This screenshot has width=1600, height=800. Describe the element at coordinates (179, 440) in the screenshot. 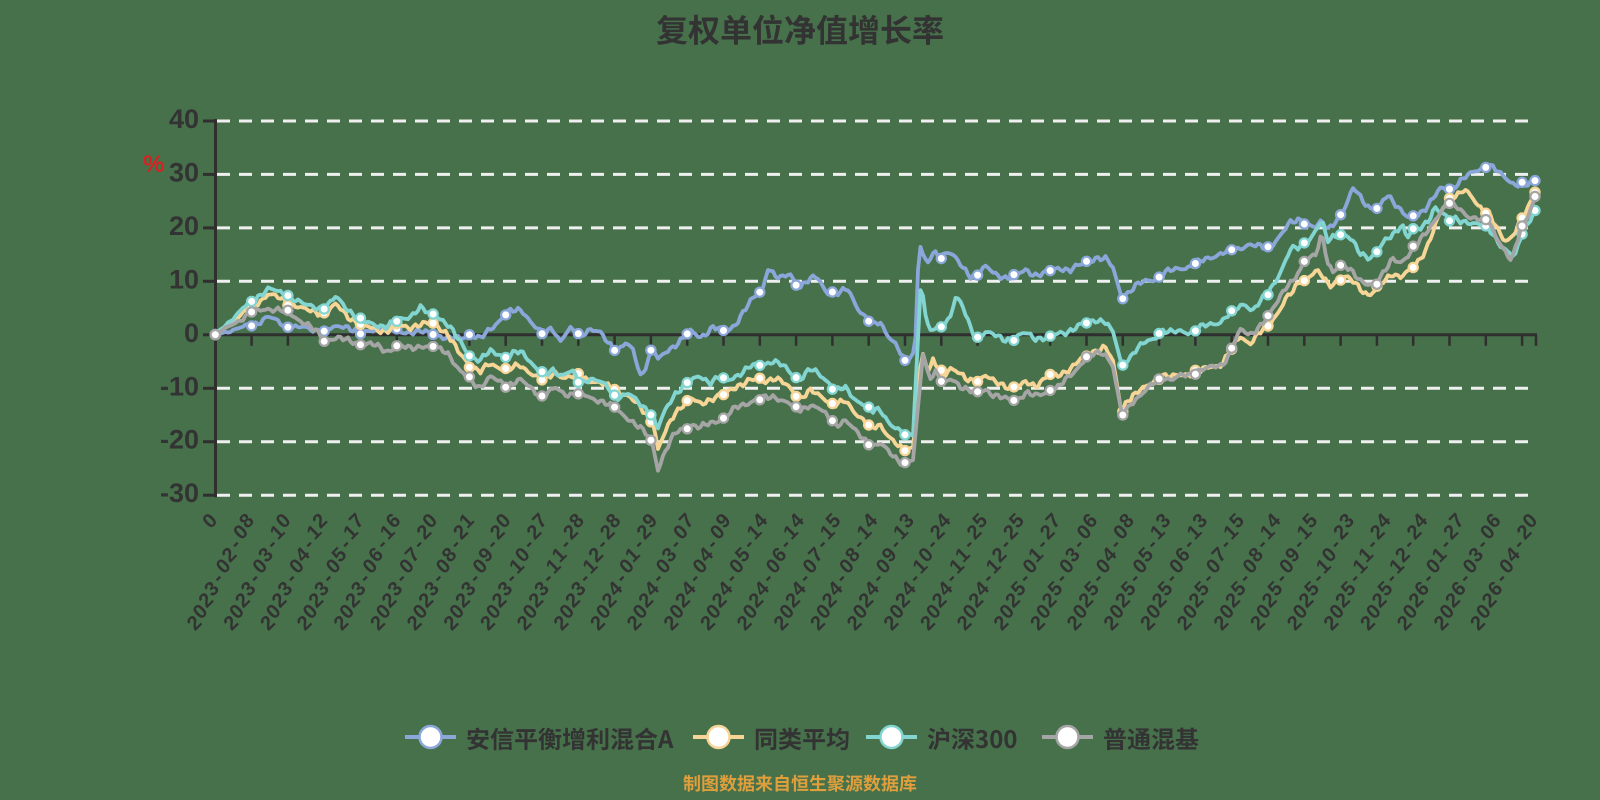

I see `svg-text: -20` at that location.